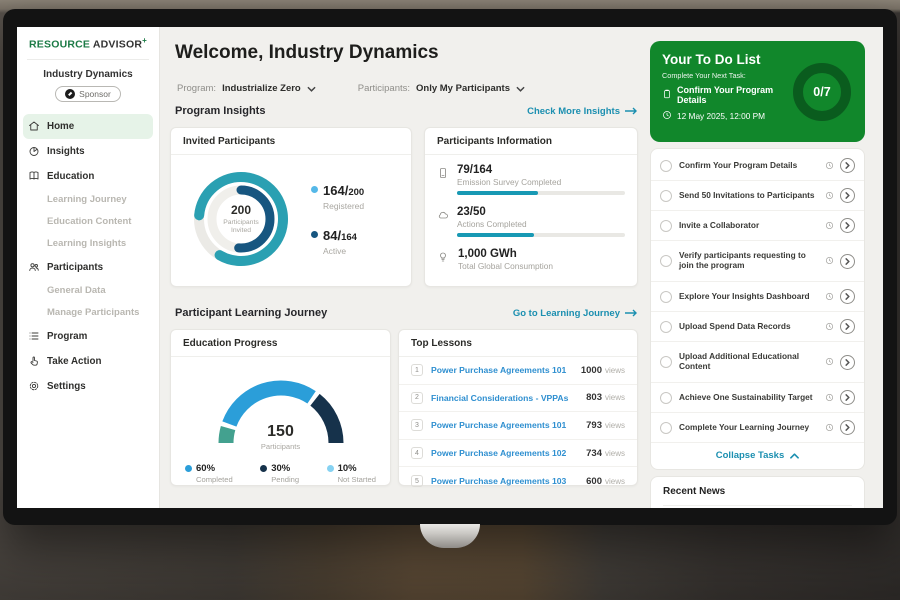 The image size is (900, 600). Describe the element at coordinates (337, 196) in the screenshot. I see `legend-registered: 164/200 Registered` at that location.